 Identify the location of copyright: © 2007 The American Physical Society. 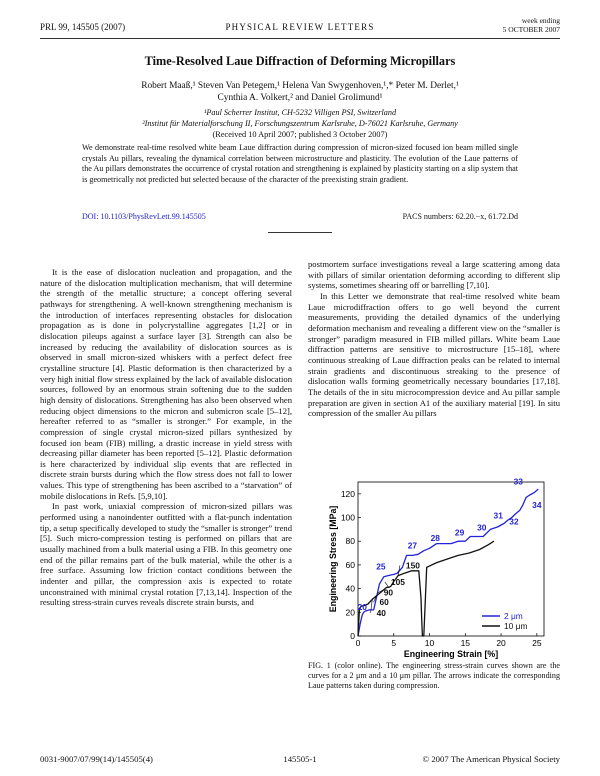
(491, 759).